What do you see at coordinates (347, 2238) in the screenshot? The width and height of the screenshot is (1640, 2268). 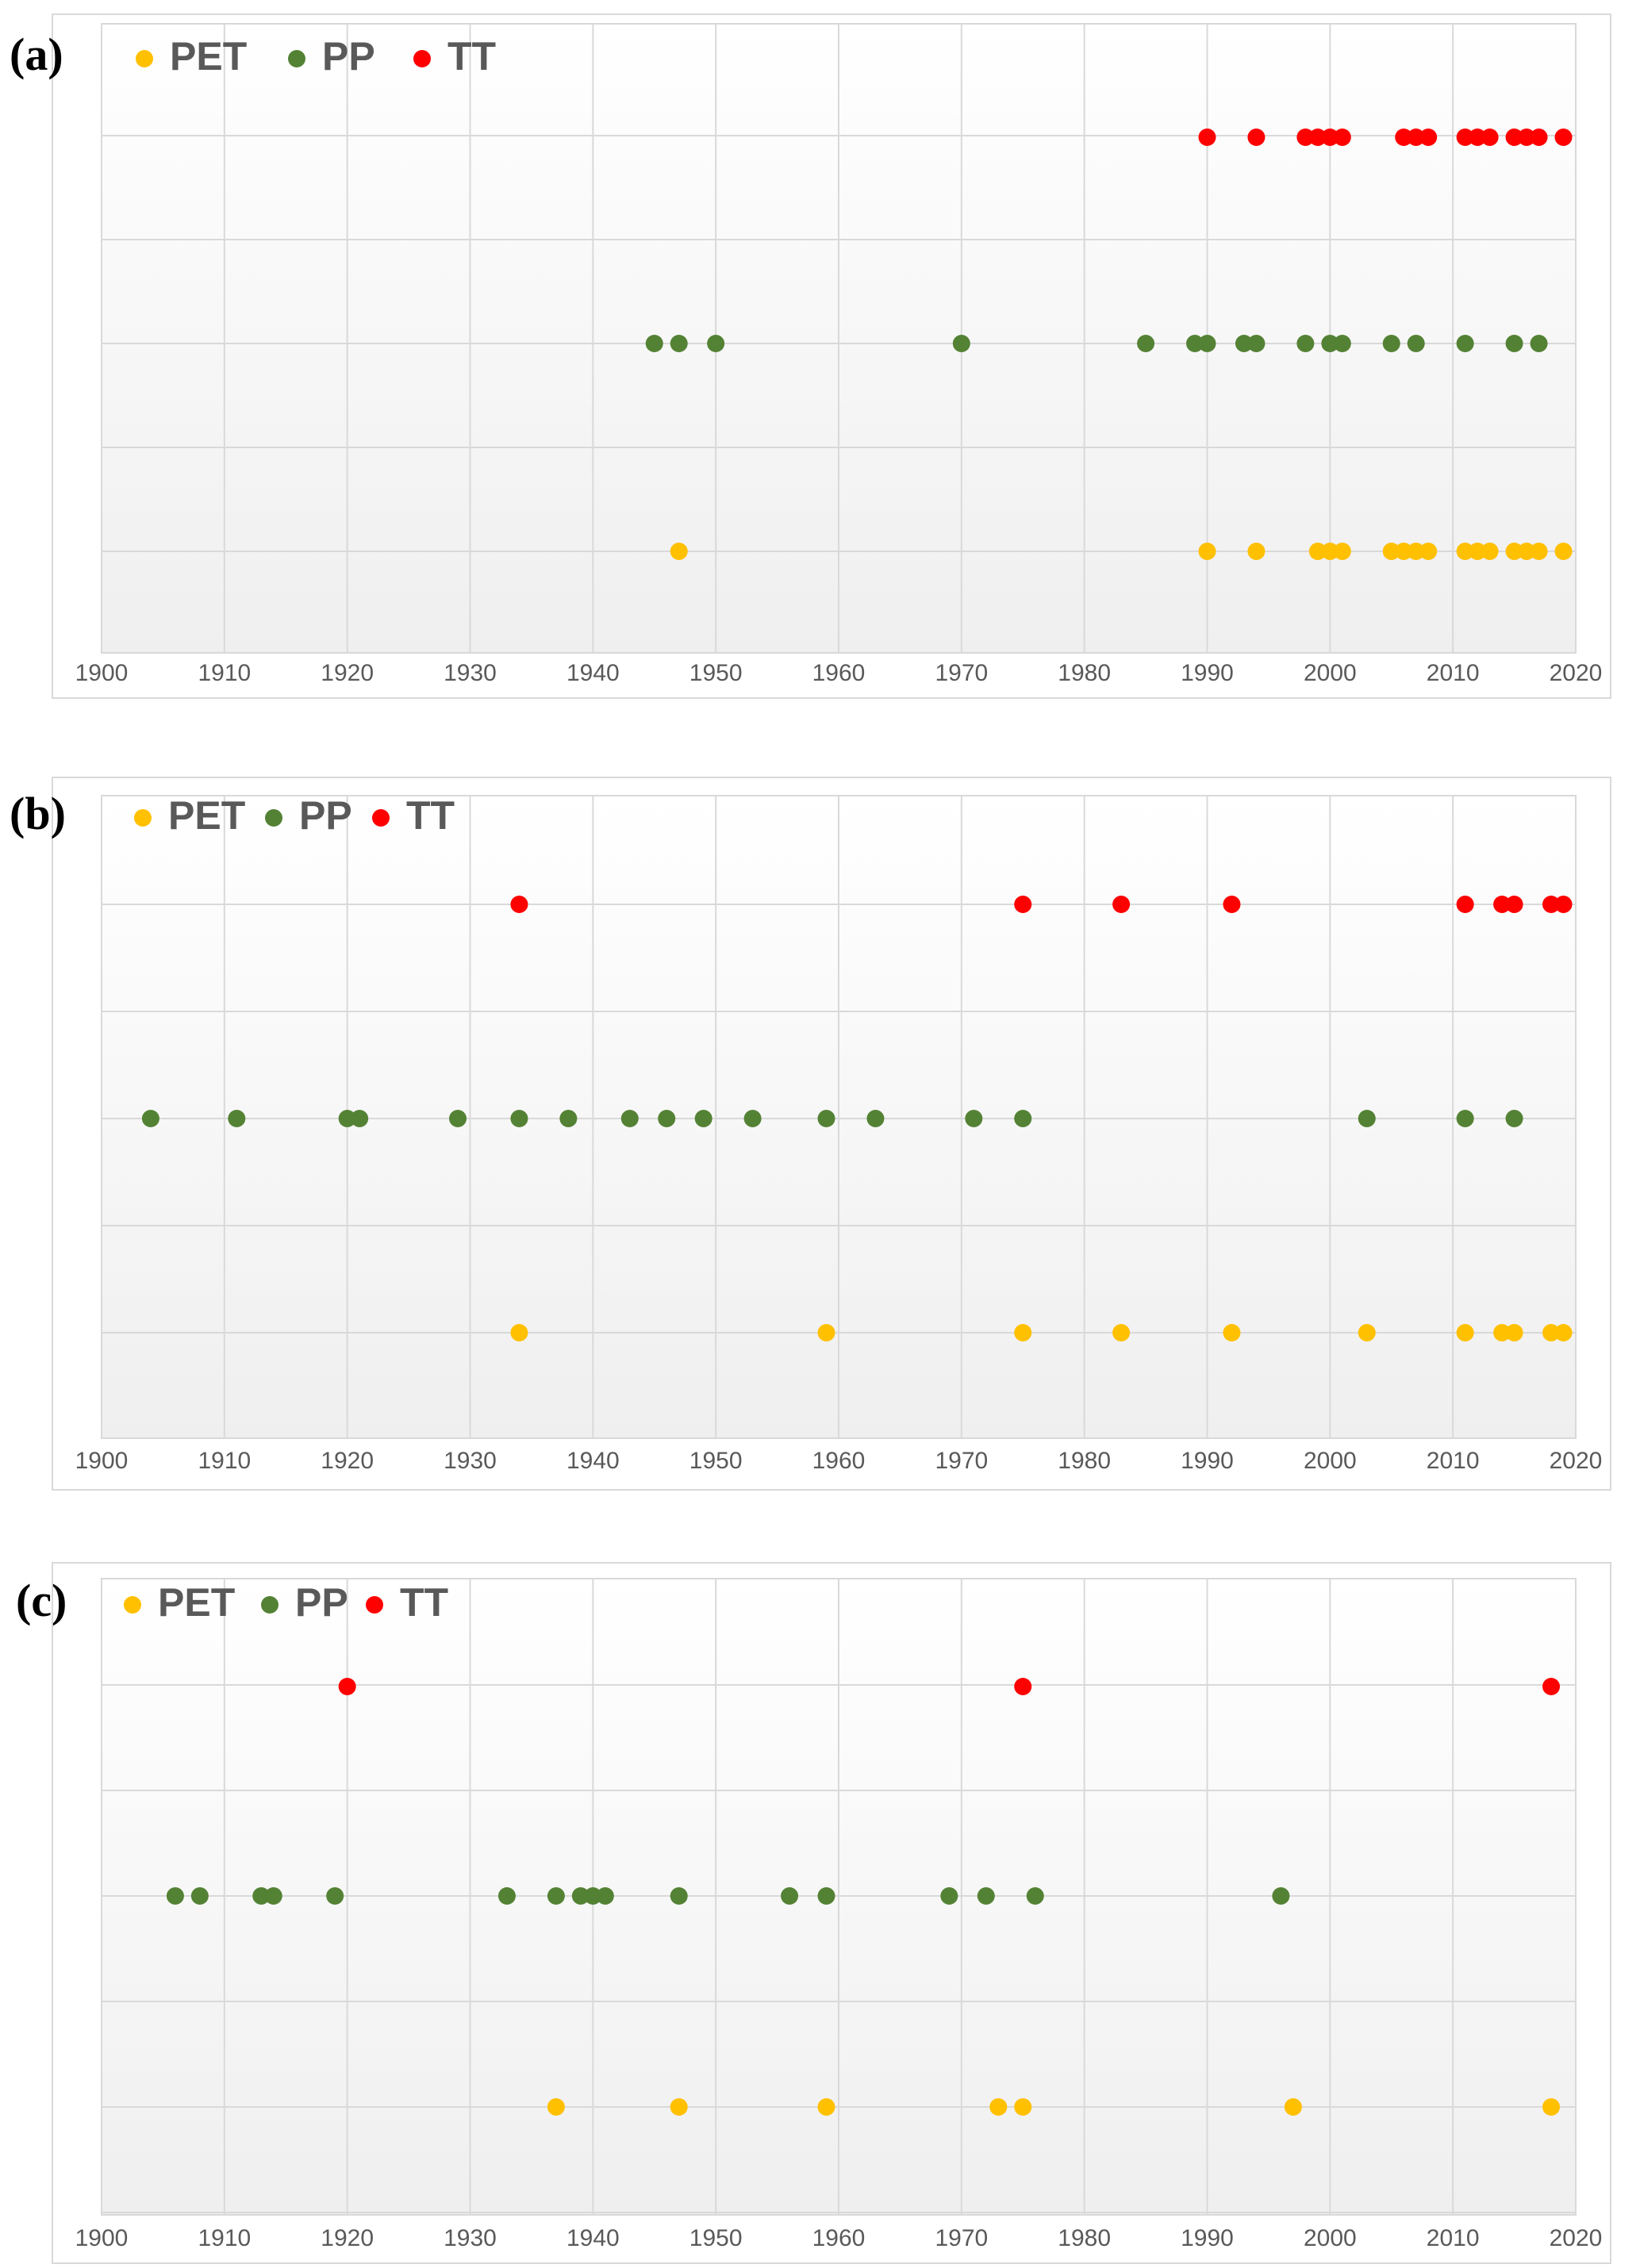 I see `x-tick-label: 1920` at bounding box center [347, 2238].